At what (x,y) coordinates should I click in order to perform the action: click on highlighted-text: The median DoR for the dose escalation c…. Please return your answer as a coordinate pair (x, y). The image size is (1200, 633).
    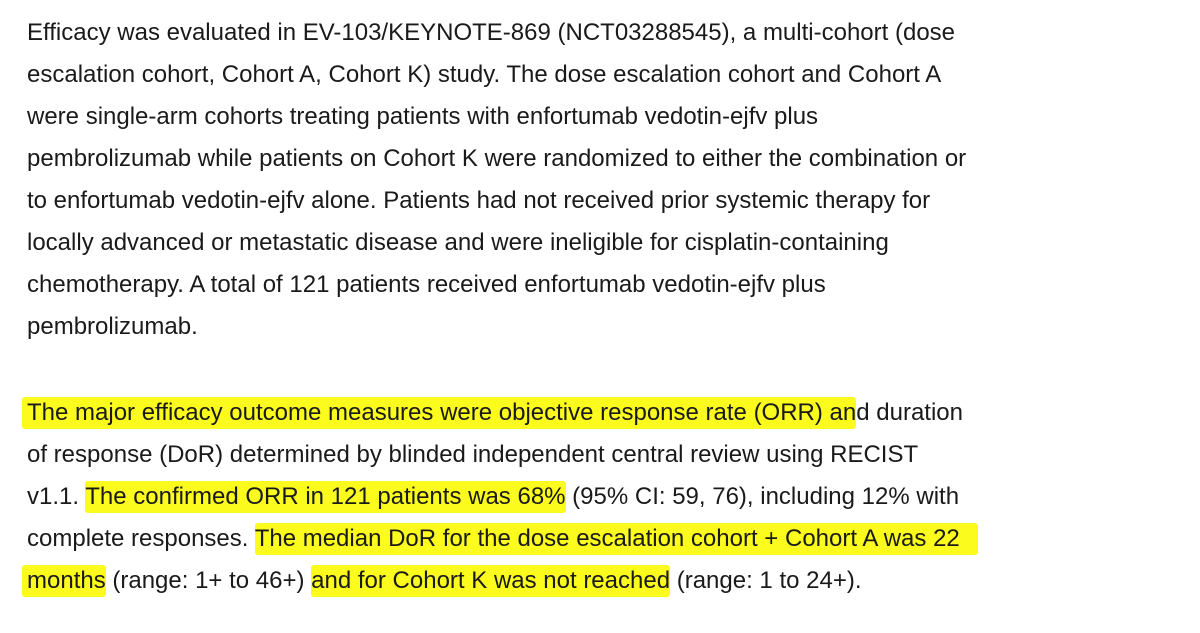
    Looking at the image, I should click on (616, 539).